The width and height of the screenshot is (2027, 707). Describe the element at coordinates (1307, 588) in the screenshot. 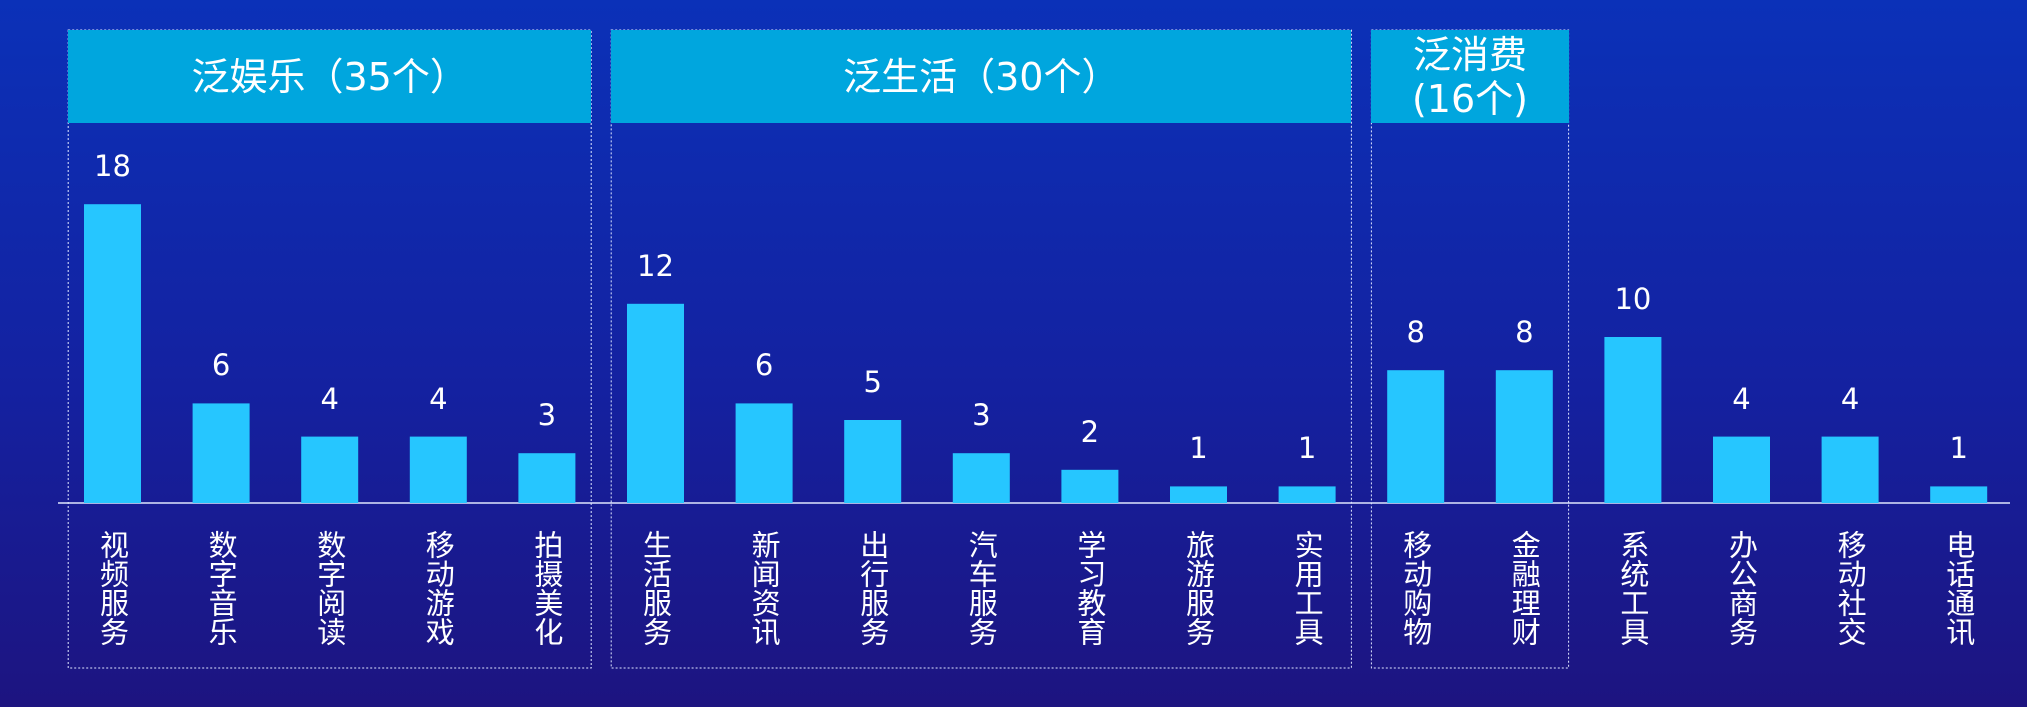

I see `category-label: 实用工具` at that location.